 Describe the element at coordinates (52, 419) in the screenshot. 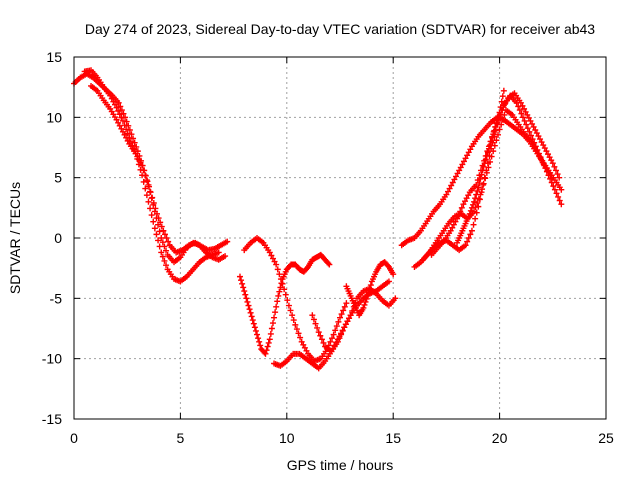

I see `y-tick-label: -15` at that location.